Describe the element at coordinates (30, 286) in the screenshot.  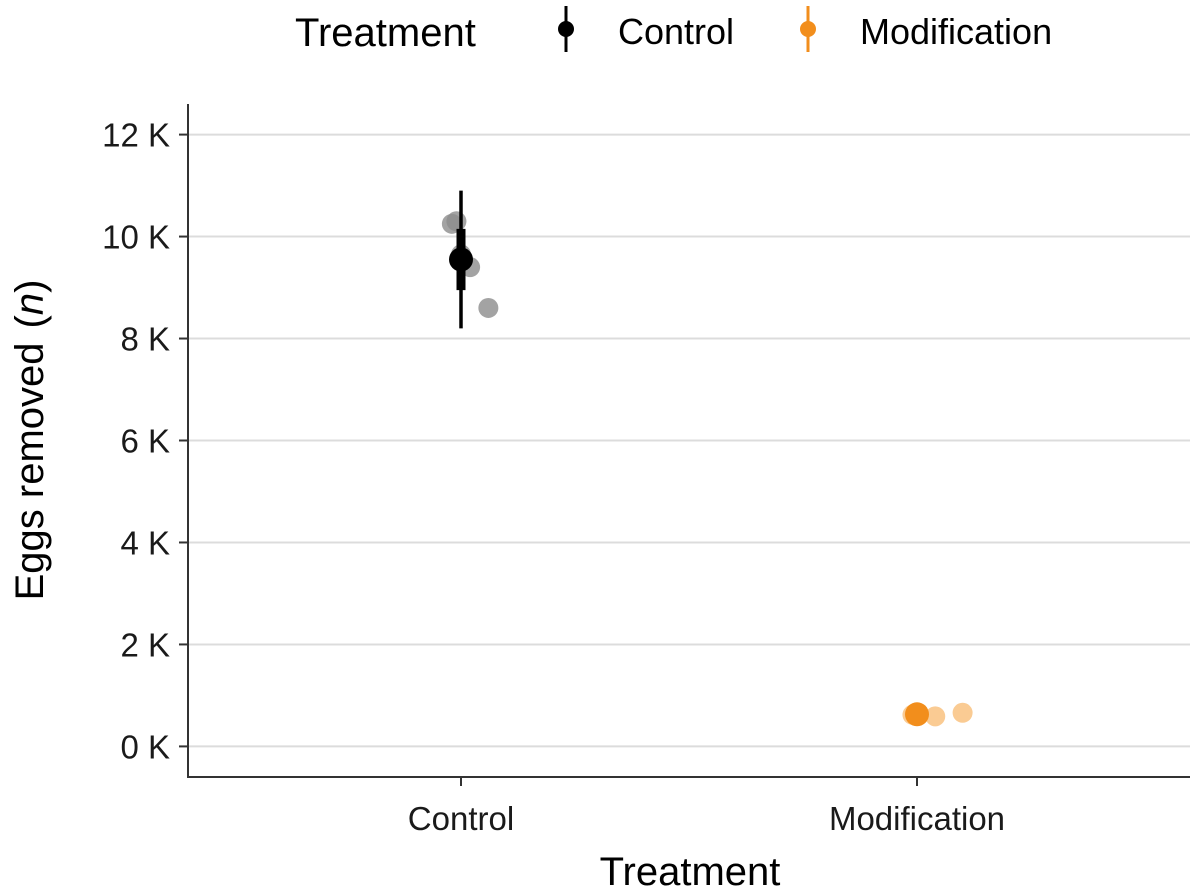
I see `y-axis-title-close: )` at that location.